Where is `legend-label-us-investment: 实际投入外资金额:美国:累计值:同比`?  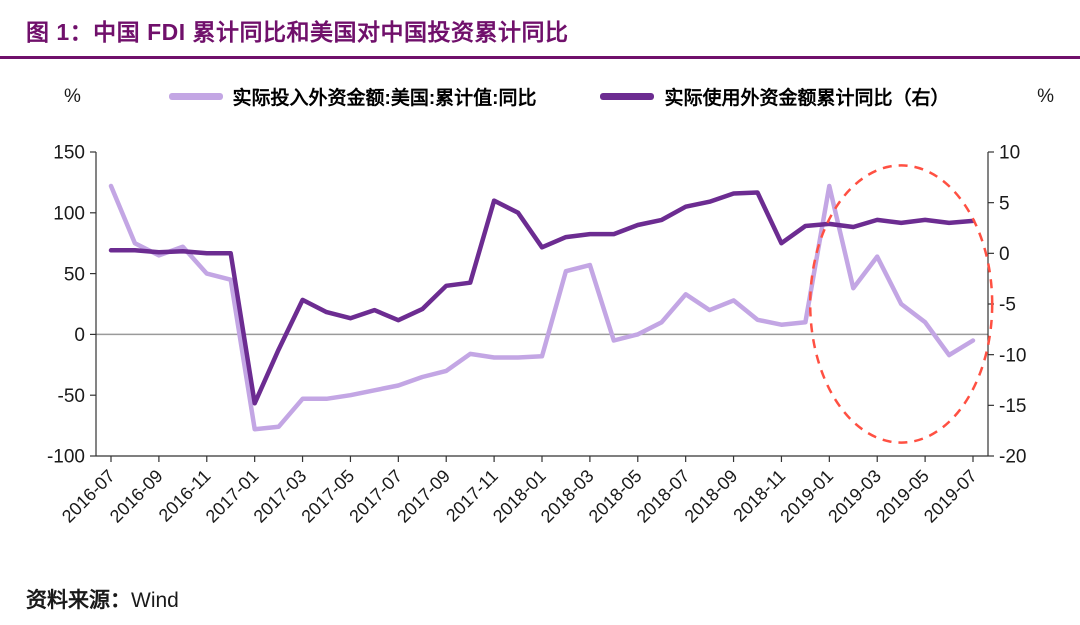
legend-label-us-investment: 实际投入外资金额:美国:累计值:同比 is located at coordinates (384, 98).